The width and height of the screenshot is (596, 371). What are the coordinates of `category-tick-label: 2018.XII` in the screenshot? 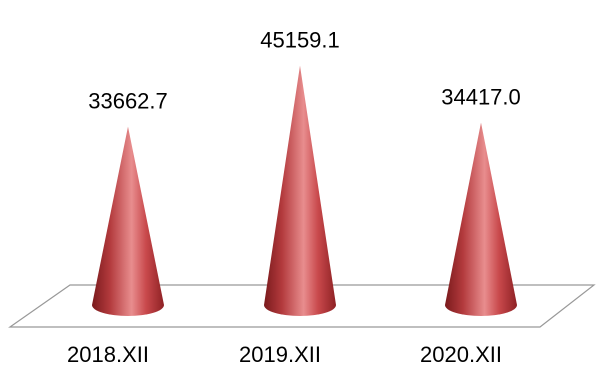 It's located at (108, 354).